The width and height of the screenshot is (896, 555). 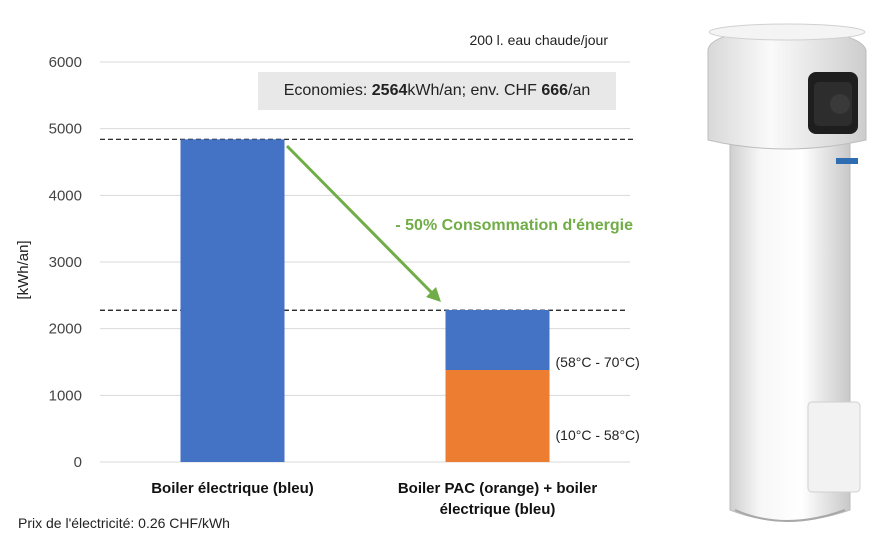 I want to click on category-label: Boiler électrique (bleu), so click(x=232, y=488).